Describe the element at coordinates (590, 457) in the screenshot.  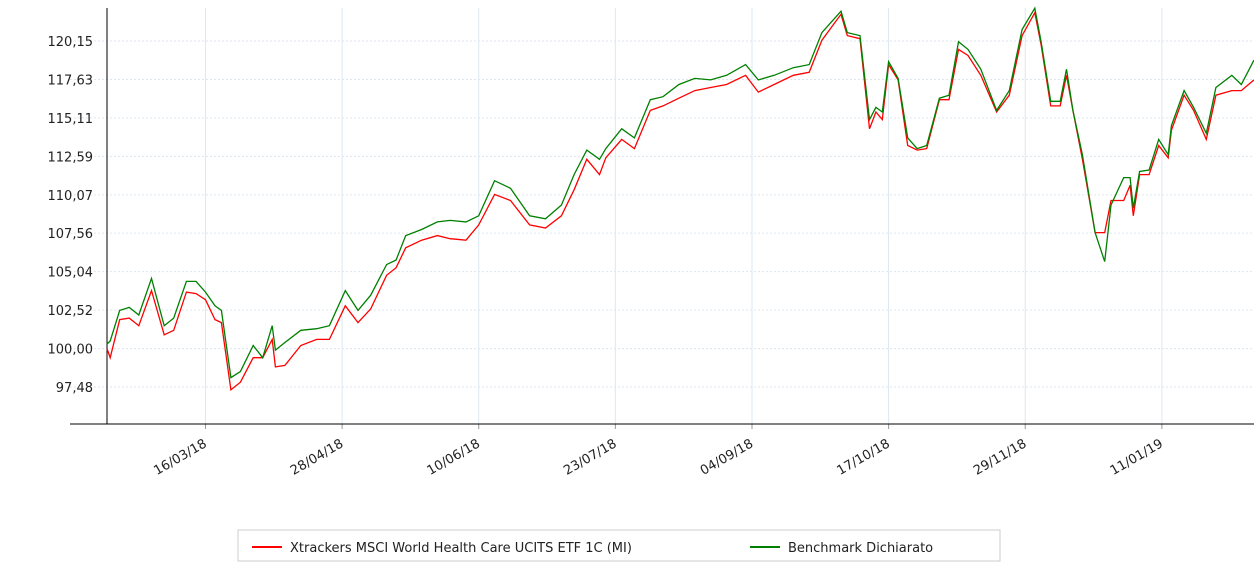
I see `x-tick-label: 23/07/18` at that location.